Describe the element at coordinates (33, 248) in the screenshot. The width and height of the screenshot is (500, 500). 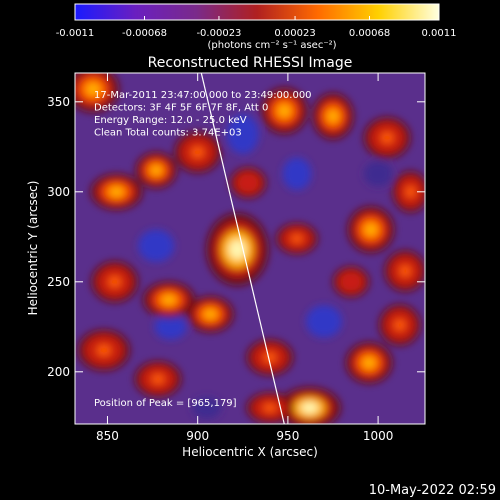
I see `y-axis-label: Heliocentric Y (arcsec)` at that location.